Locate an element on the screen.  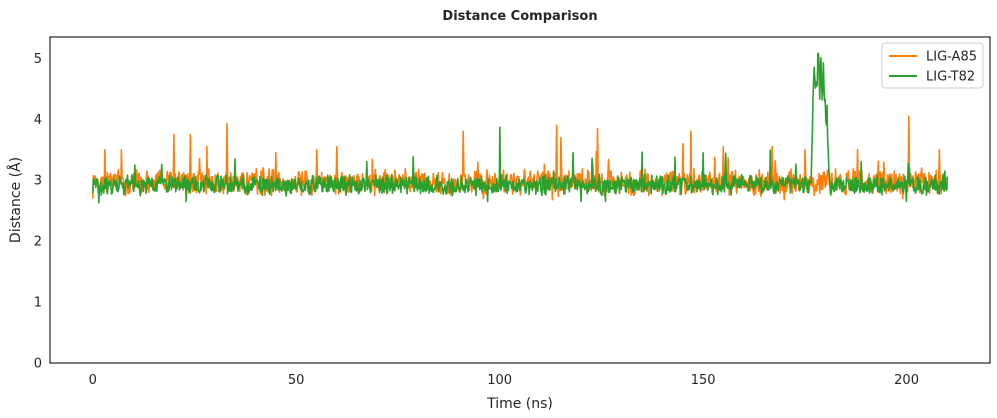
legend-label-lig-t82: LIG-T82 is located at coordinates (950, 77).